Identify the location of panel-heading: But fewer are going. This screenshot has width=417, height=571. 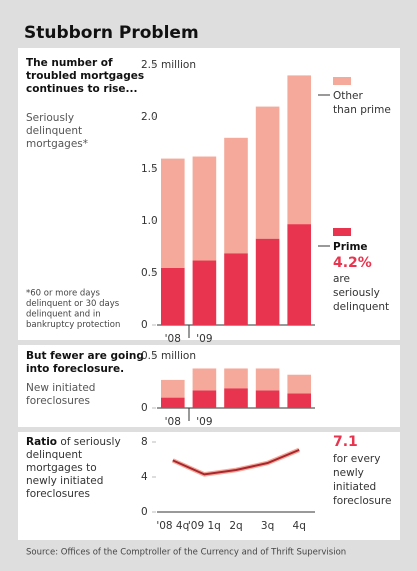
(85, 356).